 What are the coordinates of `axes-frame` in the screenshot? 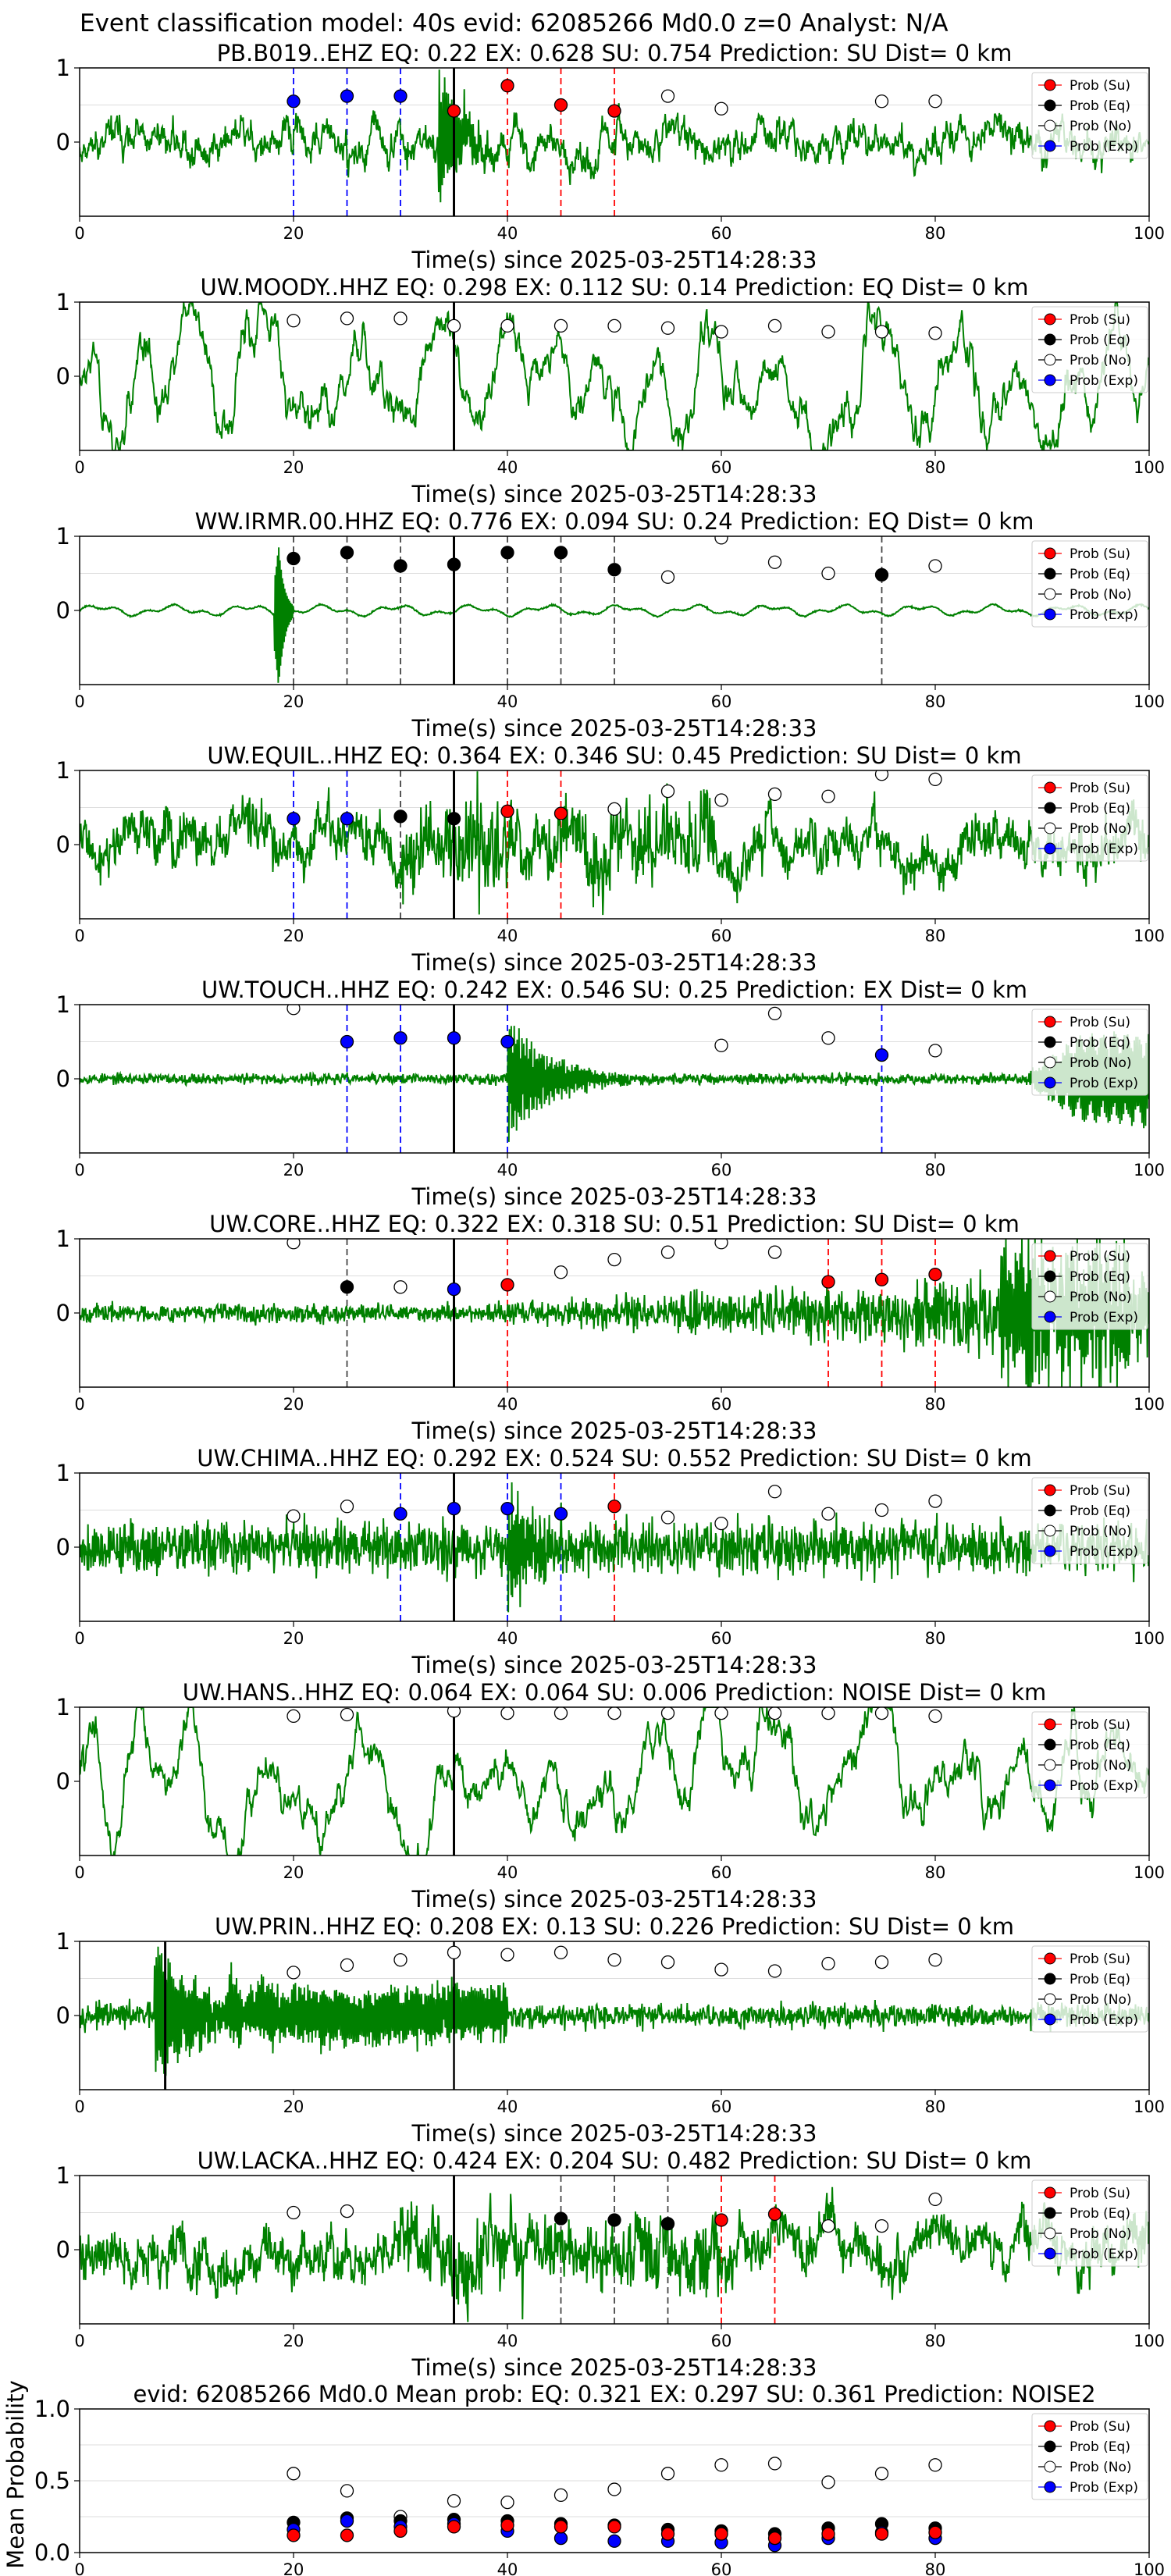 It's located at (614, 1781).